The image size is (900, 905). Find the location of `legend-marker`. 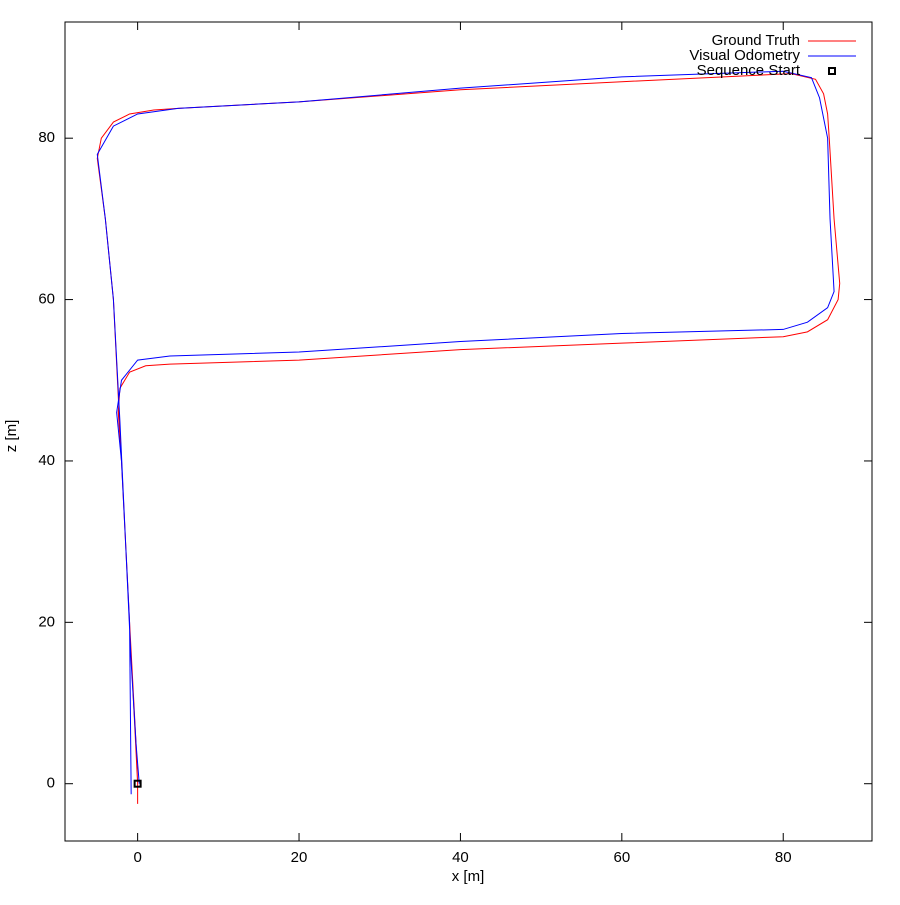

legend-marker is located at coordinates (832, 71).